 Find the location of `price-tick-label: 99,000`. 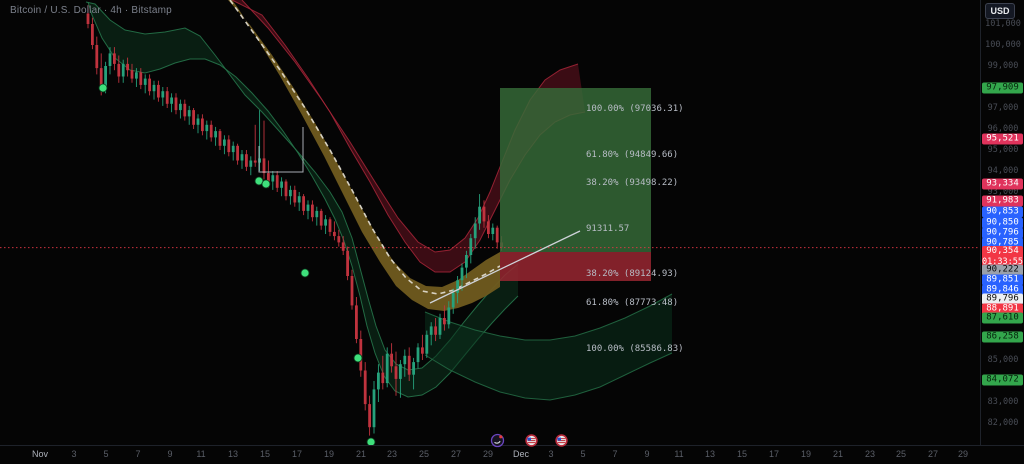

price-tick-label: 99,000 is located at coordinates (1003, 66).